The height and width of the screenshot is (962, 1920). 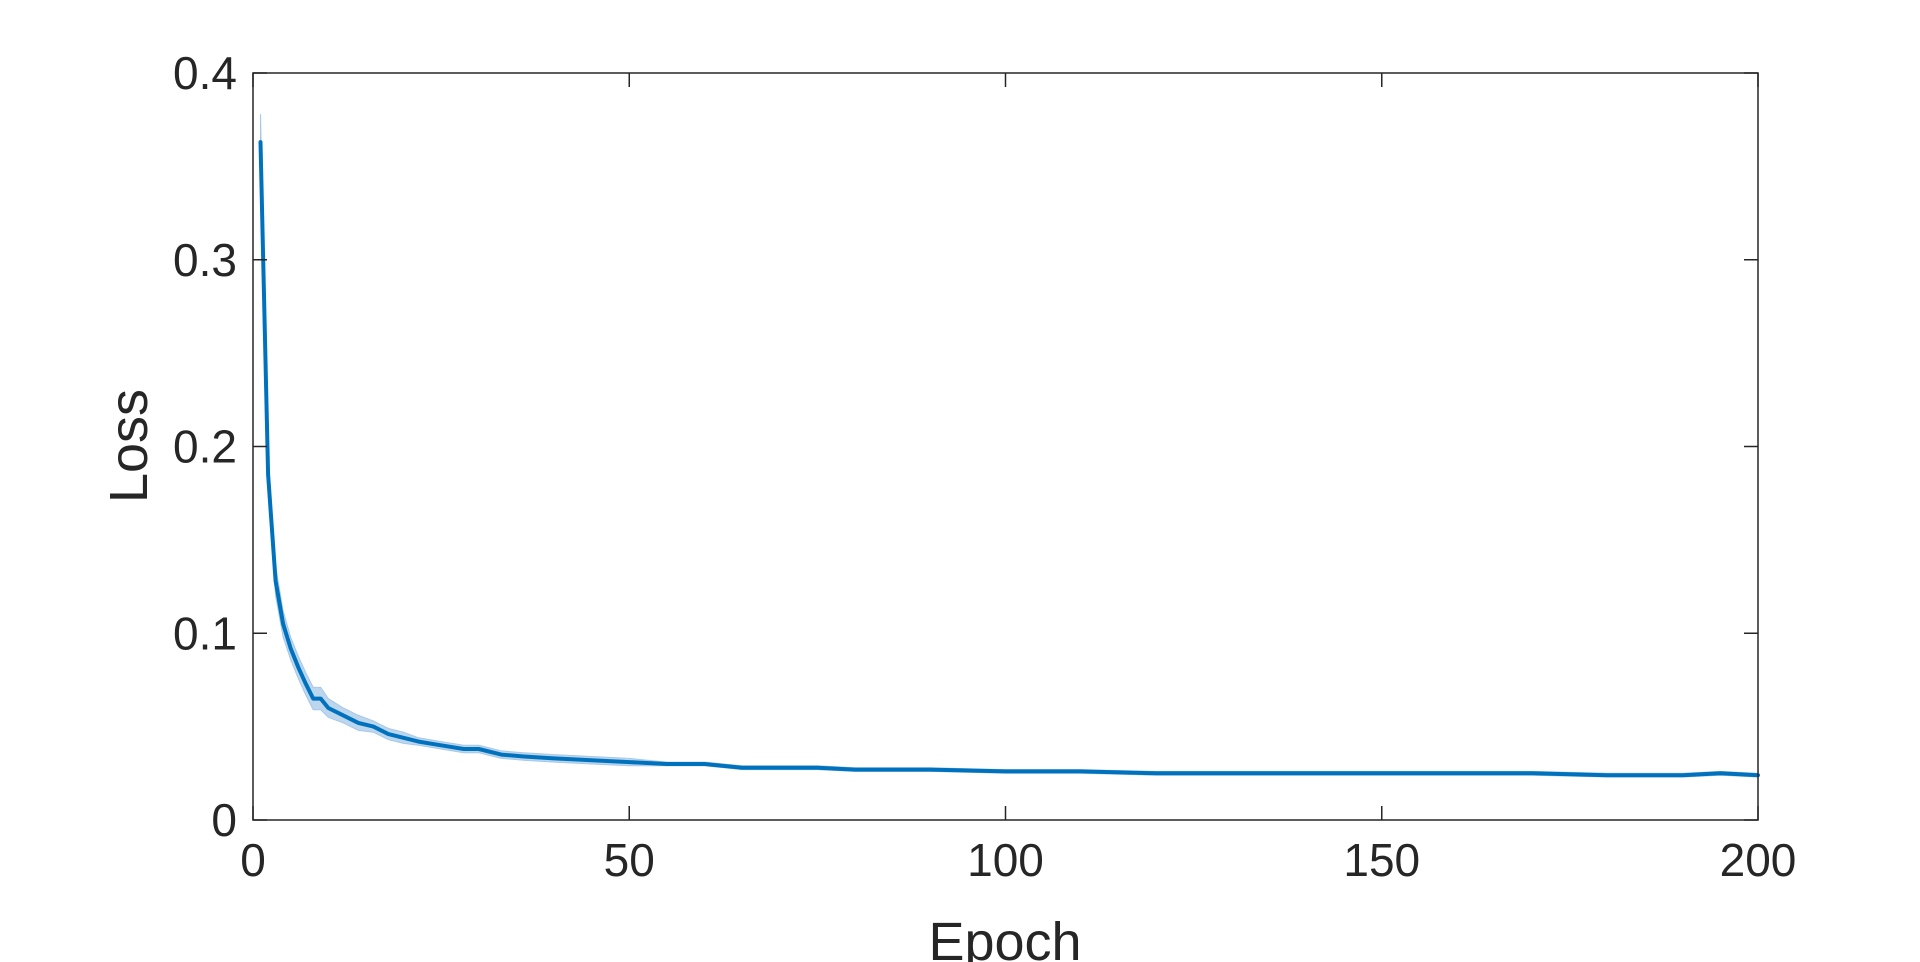 I want to click on x-tick-label: 150, so click(x=1381, y=860).